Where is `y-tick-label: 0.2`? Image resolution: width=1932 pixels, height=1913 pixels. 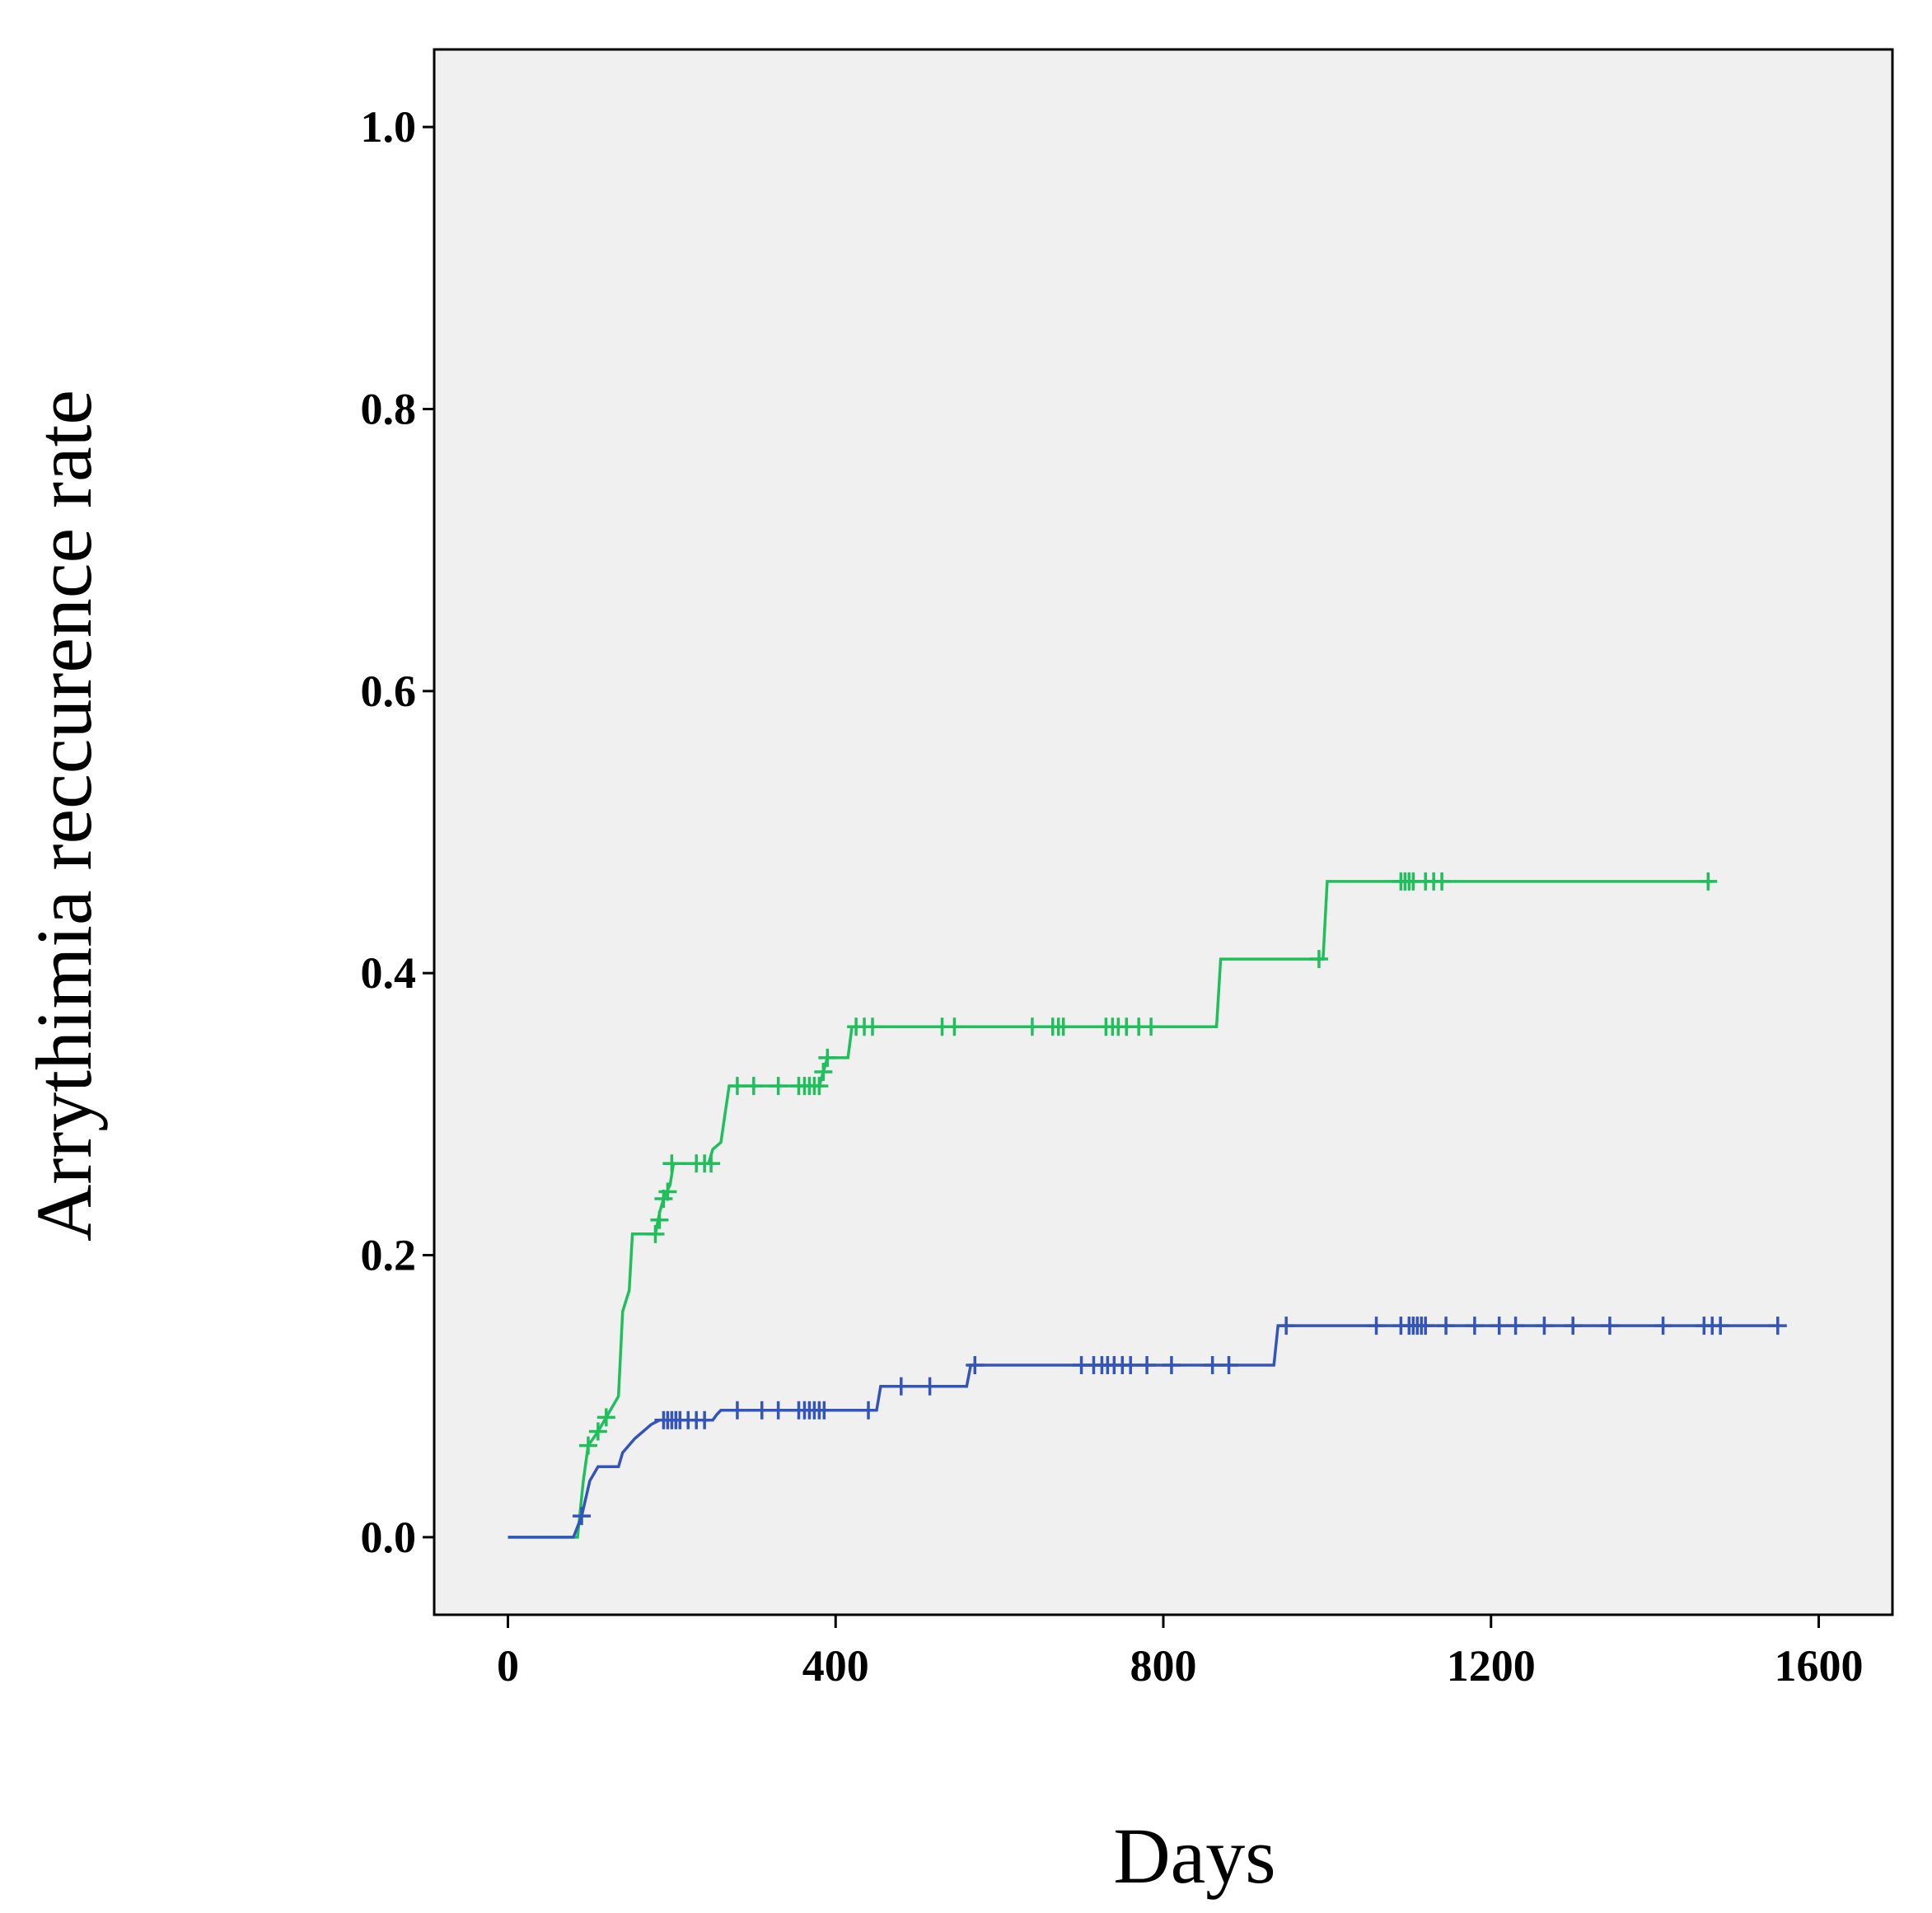 y-tick-label: 0.2 is located at coordinates (389, 1255).